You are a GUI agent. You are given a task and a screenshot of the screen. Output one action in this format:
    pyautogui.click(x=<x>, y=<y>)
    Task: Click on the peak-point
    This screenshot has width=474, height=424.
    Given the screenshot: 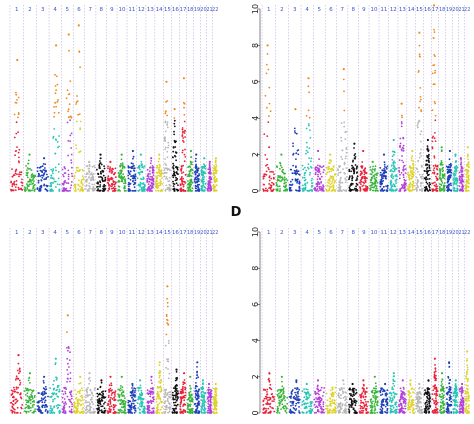 What is the action you would take?
    pyautogui.click(x=44, y=158)
    